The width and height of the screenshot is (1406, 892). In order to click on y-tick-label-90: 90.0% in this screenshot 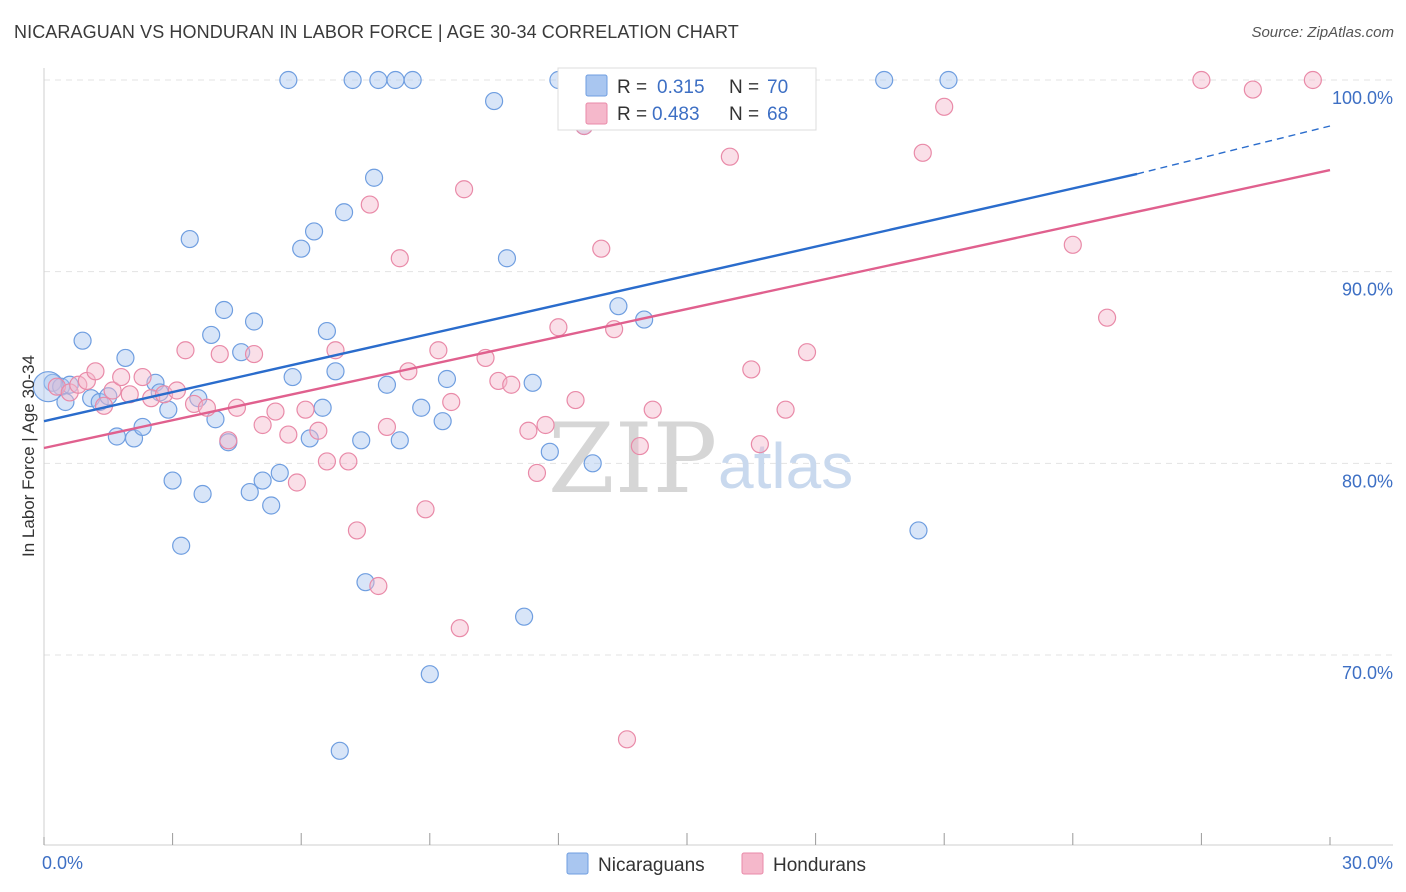, I will do `click(1367, 290)`.